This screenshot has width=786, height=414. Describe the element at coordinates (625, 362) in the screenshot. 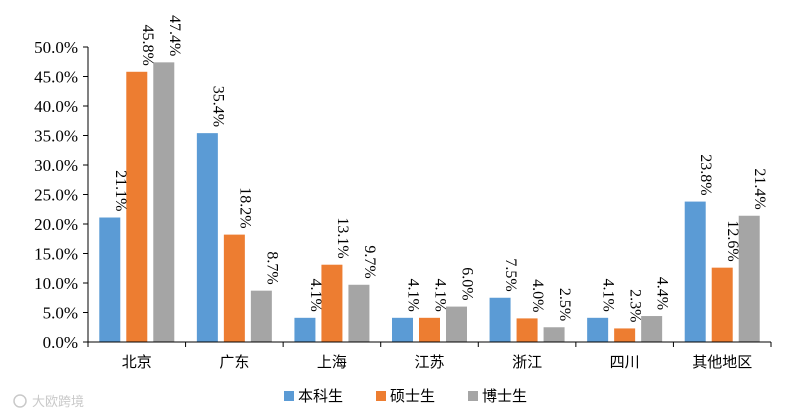

I see `x-tick-label: 四川` at that location.